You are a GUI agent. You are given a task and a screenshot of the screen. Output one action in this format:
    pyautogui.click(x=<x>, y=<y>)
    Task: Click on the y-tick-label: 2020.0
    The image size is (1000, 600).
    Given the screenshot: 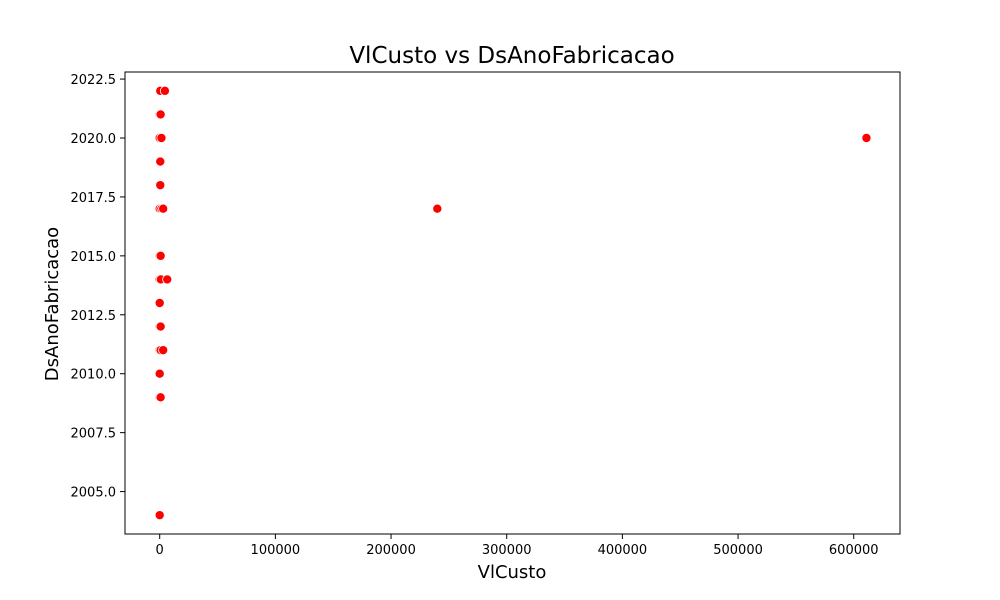 What is the action you would take?
    pyautogui.click(x=94, y=139)
    